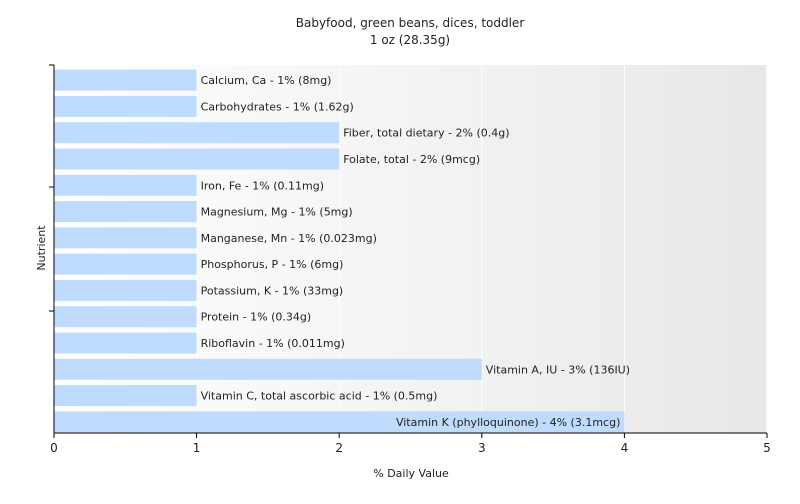 The width and height of the screenshot is (800, 504). What do you see at coordinates (197, 448) in the screenshot?
I see `x-tick-label: 1` at bounding box center [197, 448].